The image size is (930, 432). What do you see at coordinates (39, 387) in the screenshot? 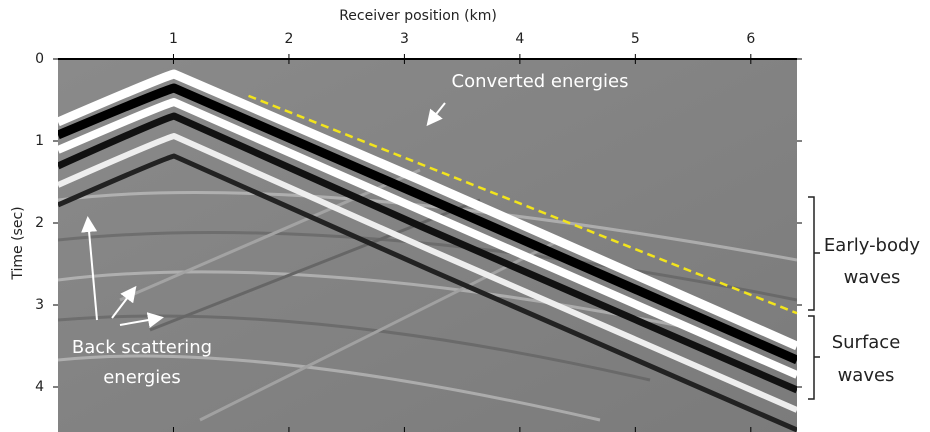
I see `y-tick-label: 4` at bounding box center [39, 387].